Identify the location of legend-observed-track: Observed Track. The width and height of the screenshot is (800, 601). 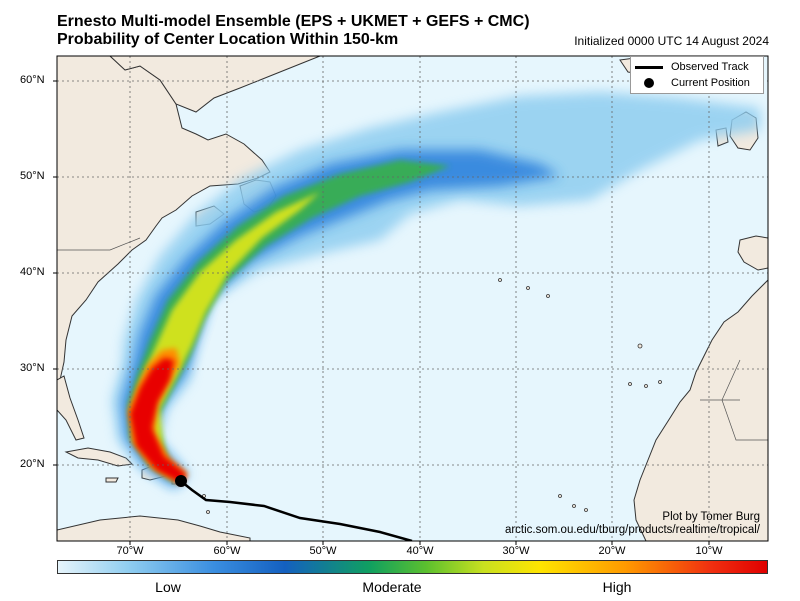
(692, 67).